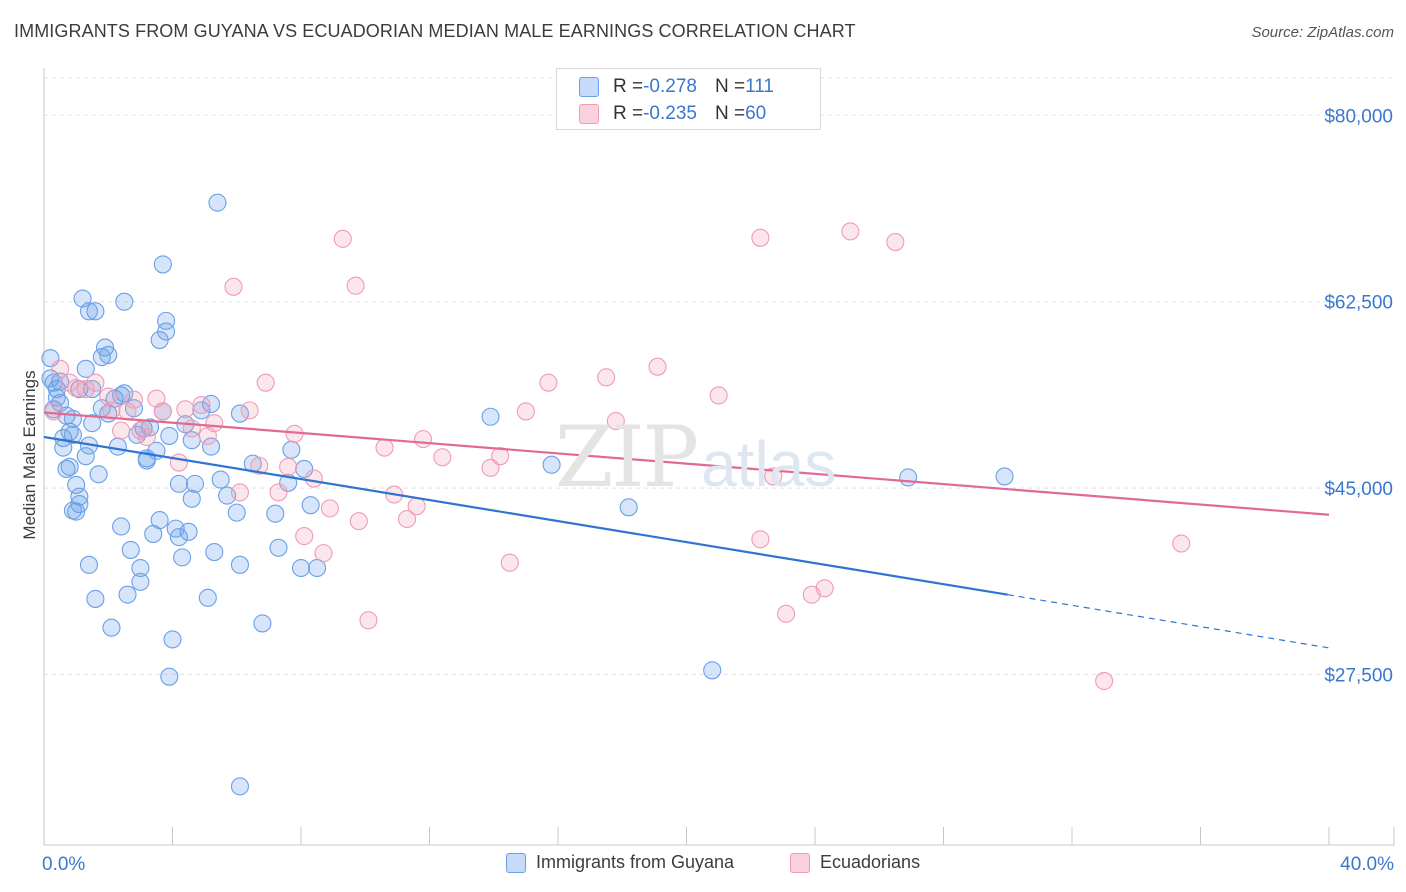 The image size is (1406, 892). Describe the element at coordinates (670, 113) in the screenshot. I see `stat-r-value: -0.235` at that location.